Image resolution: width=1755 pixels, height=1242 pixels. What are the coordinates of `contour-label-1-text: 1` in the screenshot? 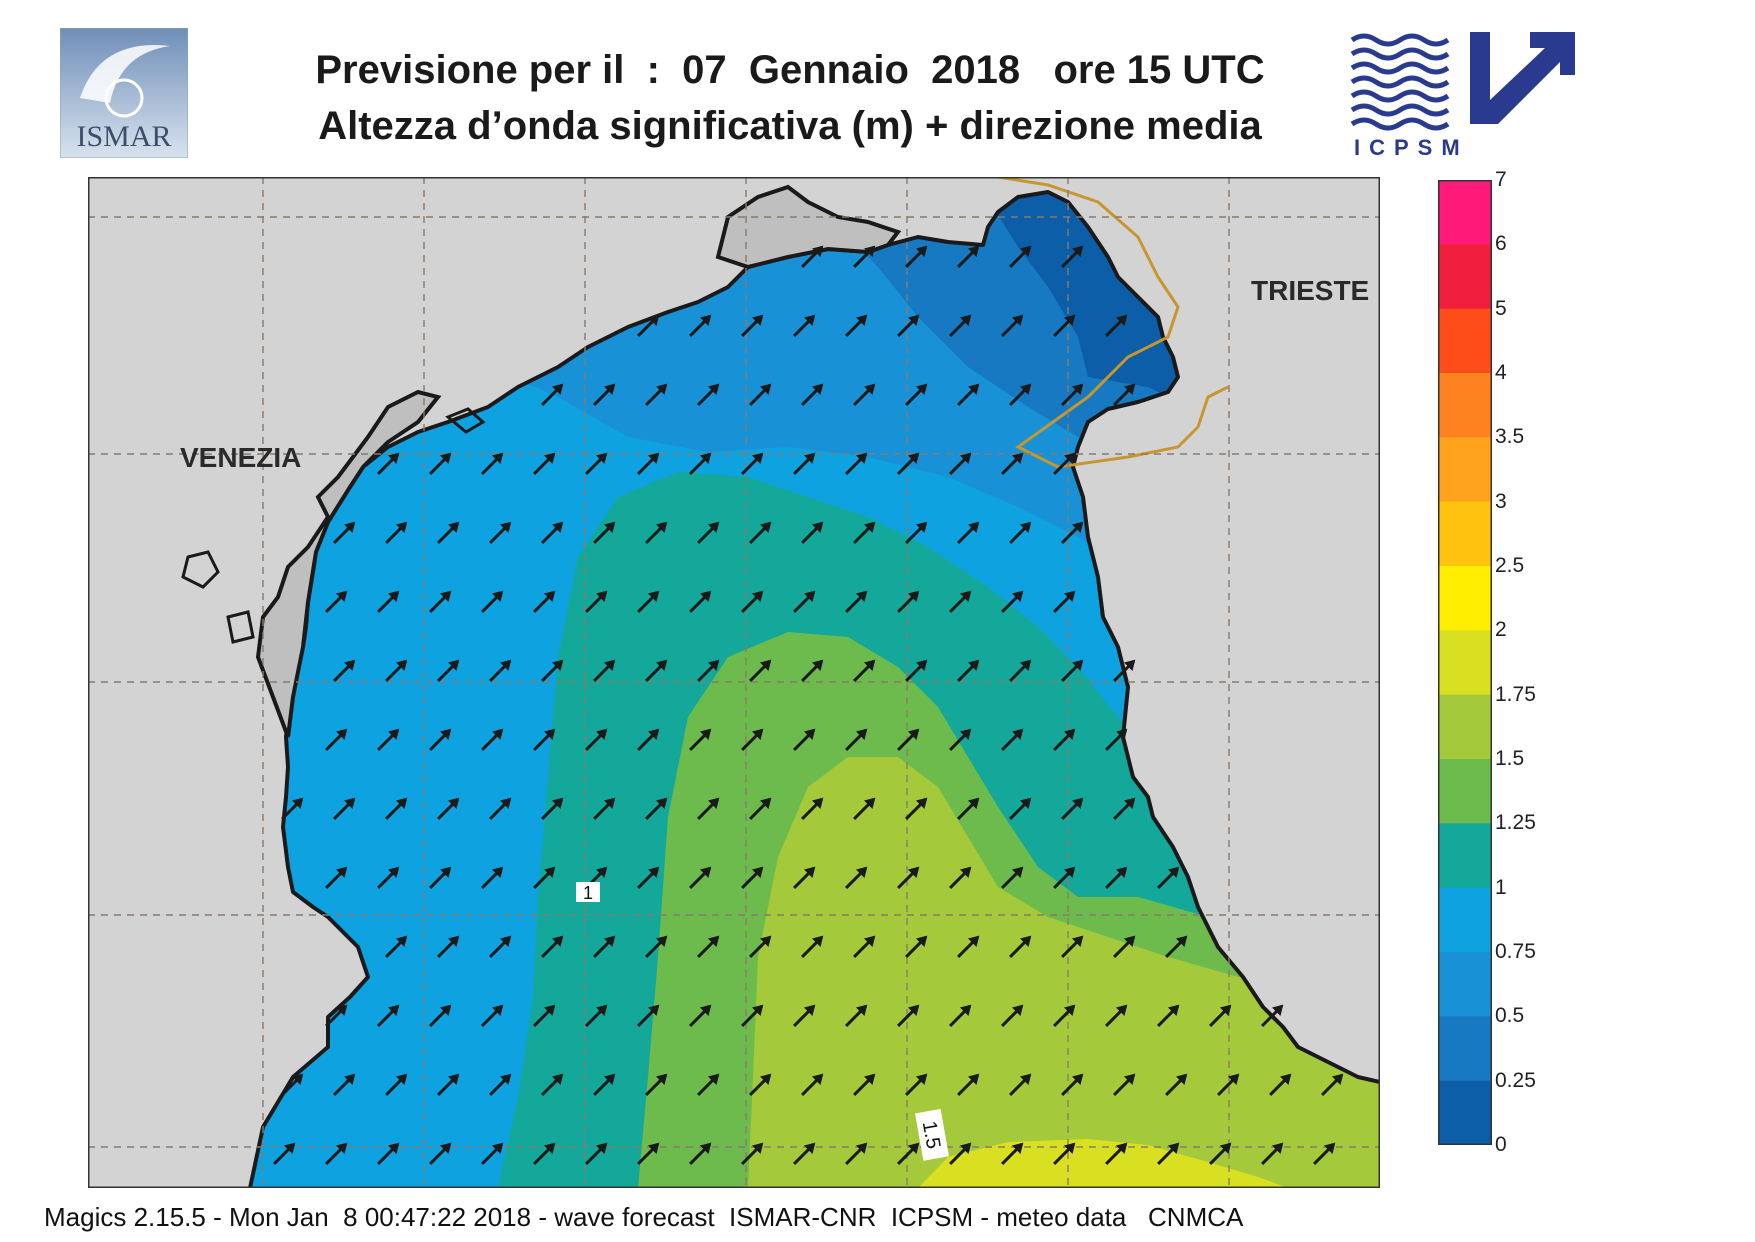 It's located at (588, 893).